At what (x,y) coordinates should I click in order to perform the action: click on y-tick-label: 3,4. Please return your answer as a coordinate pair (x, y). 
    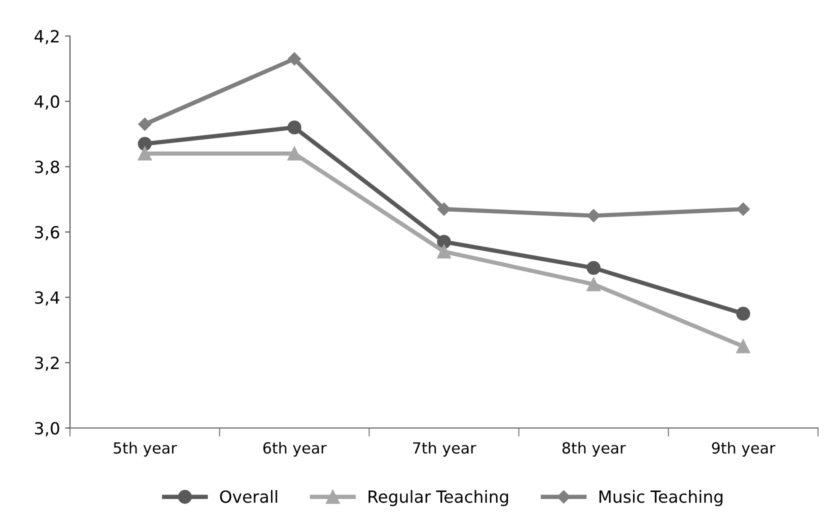
    Looking at the image, I should click on (47, 298).